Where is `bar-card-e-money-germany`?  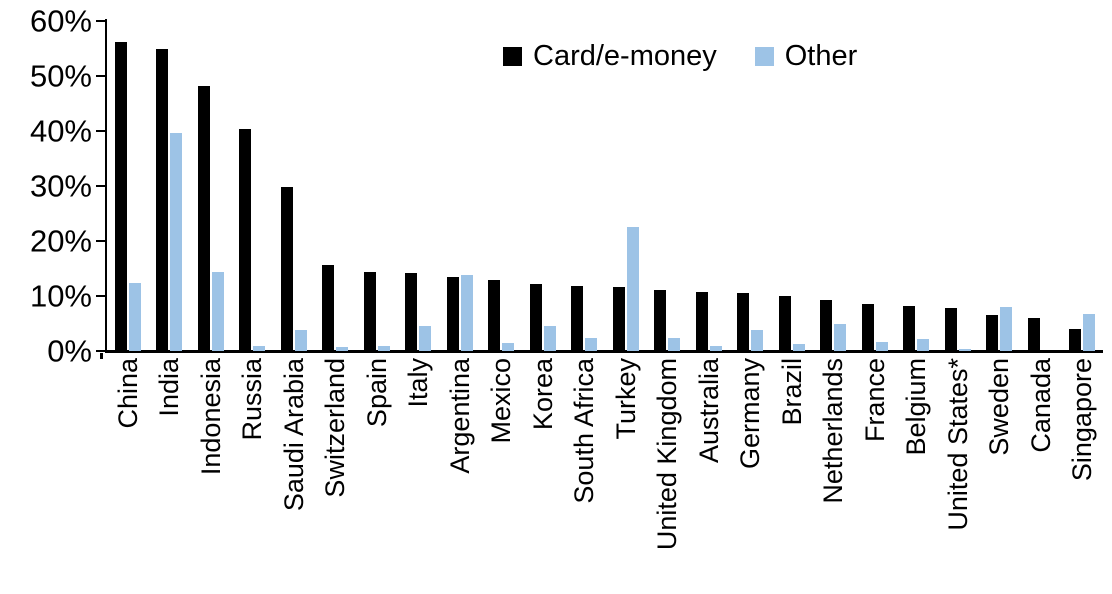
bar-card-e-money-germany is located at coordinates (743, 322).